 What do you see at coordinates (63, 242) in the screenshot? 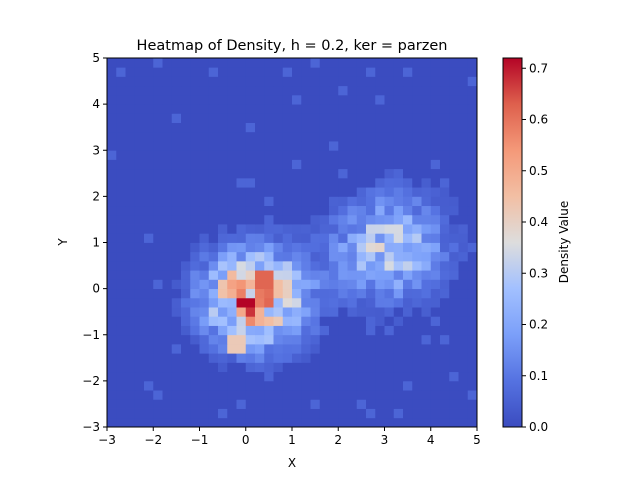
I see `y-axis-label: Y` at bounding box center [63, 242].